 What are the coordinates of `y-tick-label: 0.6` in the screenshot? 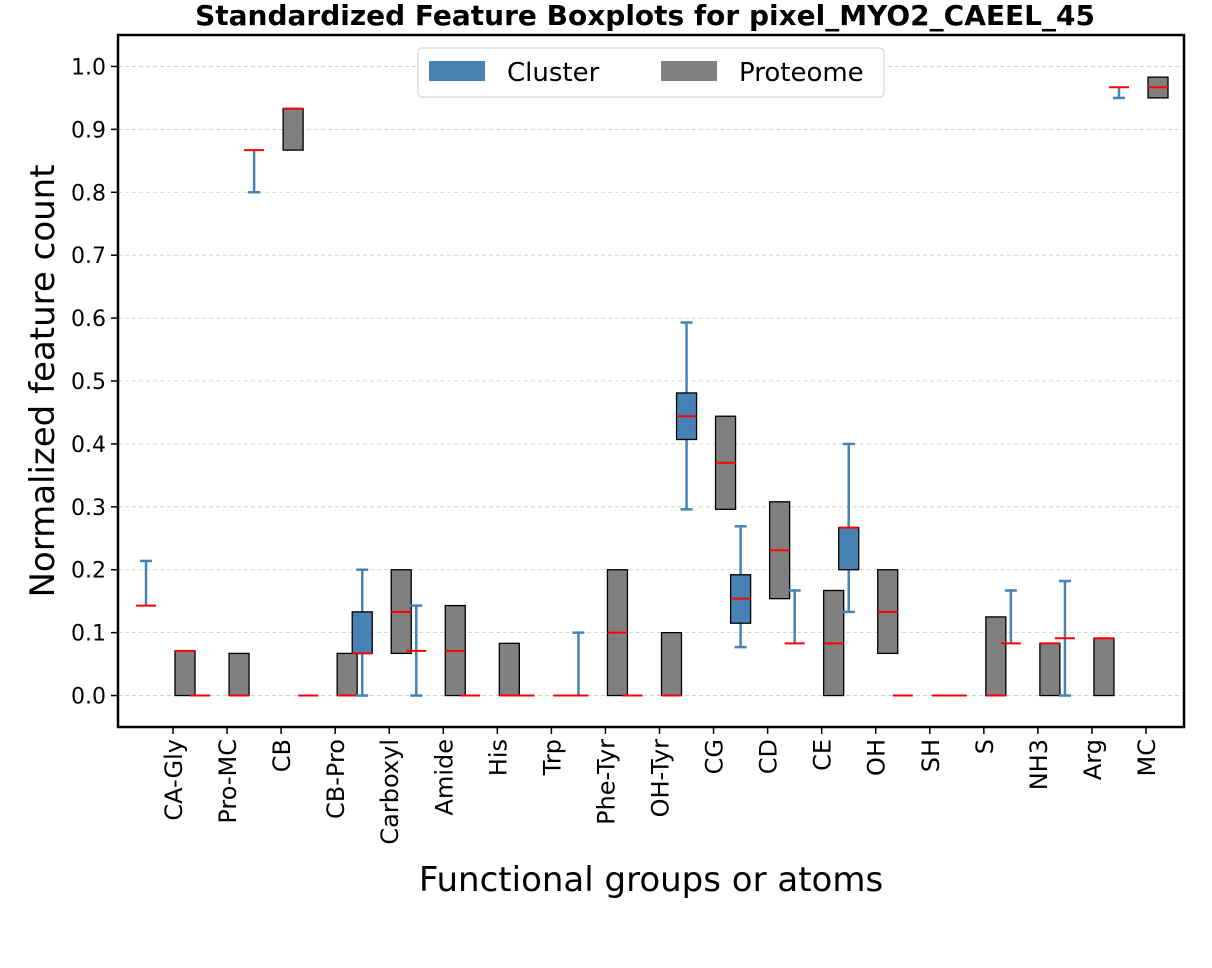 It's located at (88, 319).